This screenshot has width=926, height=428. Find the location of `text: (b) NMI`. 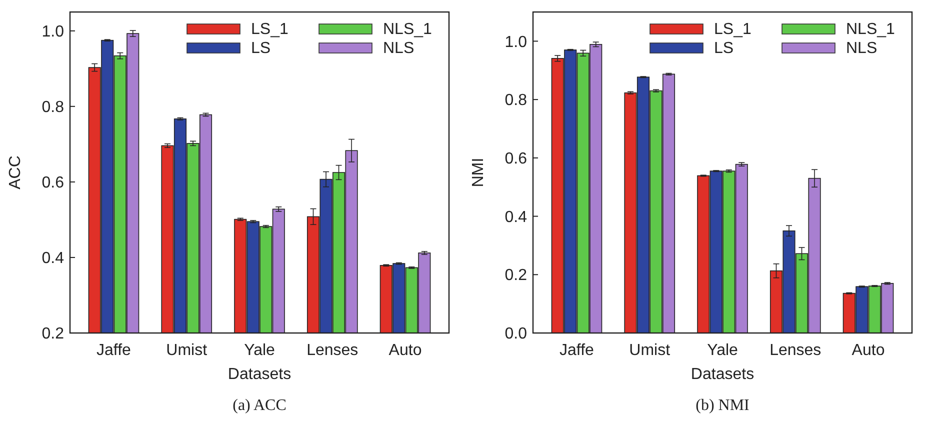

text: (b) NMI is located at coordinates (723, 405).